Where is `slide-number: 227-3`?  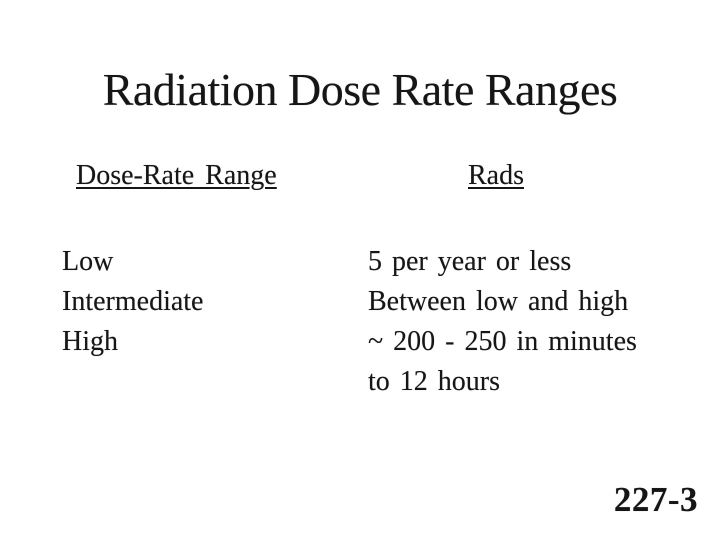
slide-number: 227-3 is located at coordinates (655, 499).